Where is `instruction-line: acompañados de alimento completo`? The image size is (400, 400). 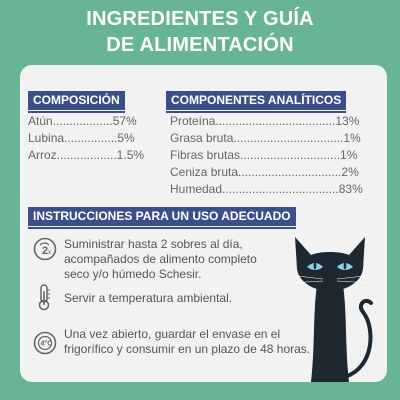
instruction-line: acompañados de alimento completo is located at coordinates (160, 259).